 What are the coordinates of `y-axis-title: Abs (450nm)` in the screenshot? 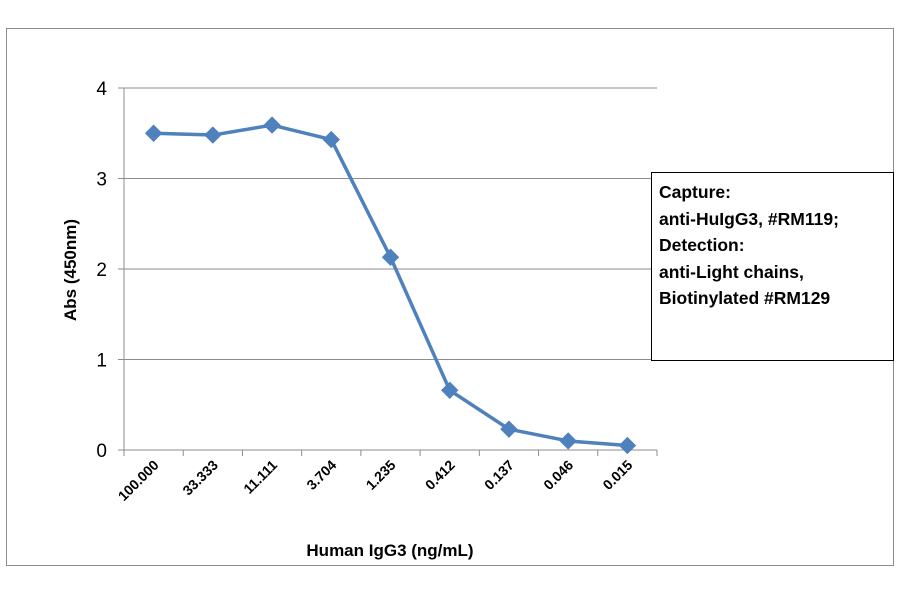 It's located at (70, 270).